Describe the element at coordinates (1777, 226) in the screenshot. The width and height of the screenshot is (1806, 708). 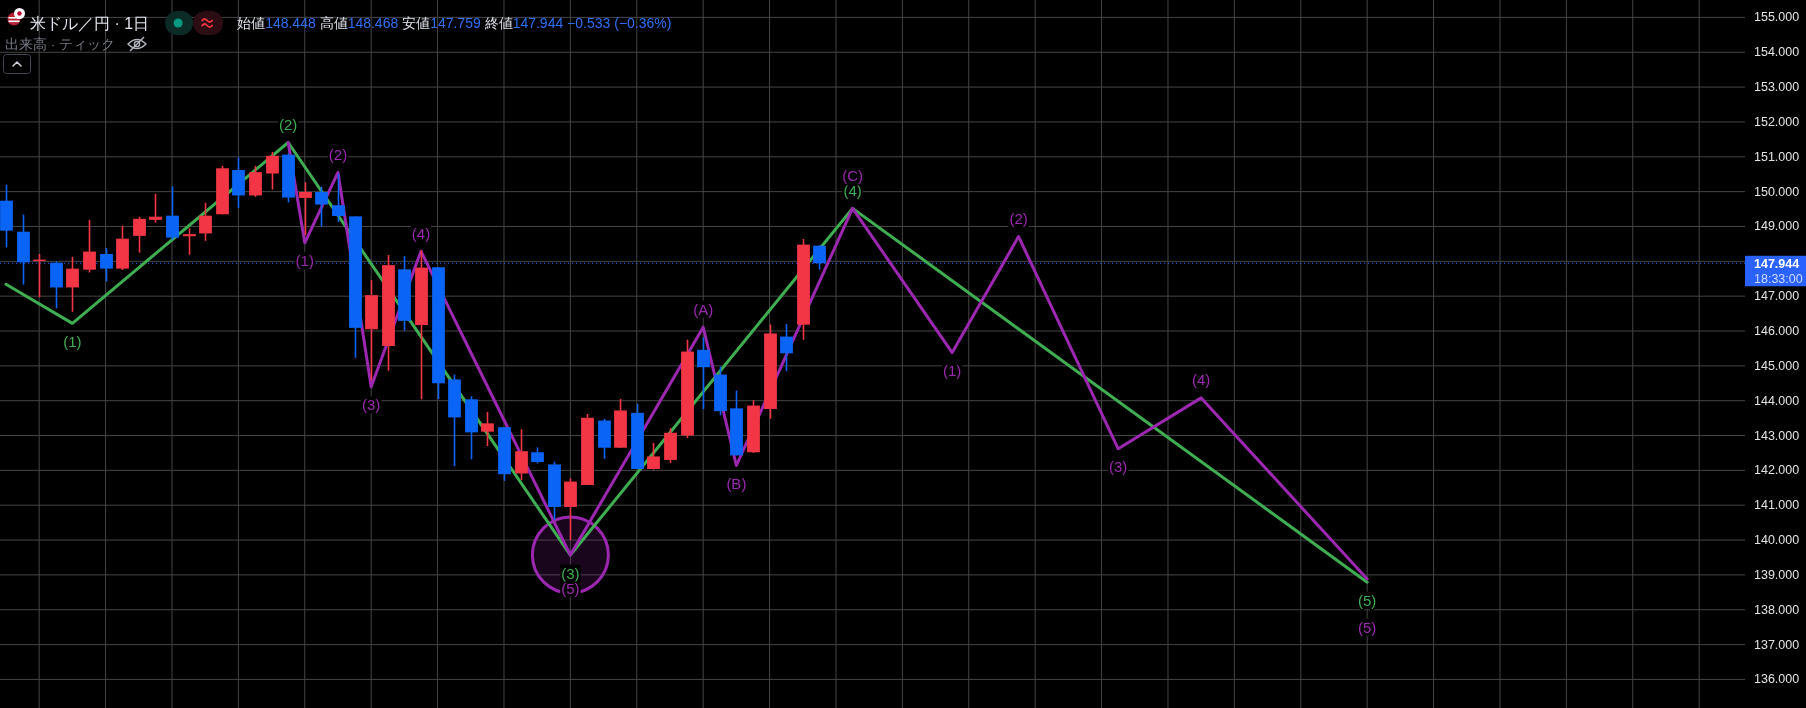
I see `y-tick-label: 149.000` at that location.